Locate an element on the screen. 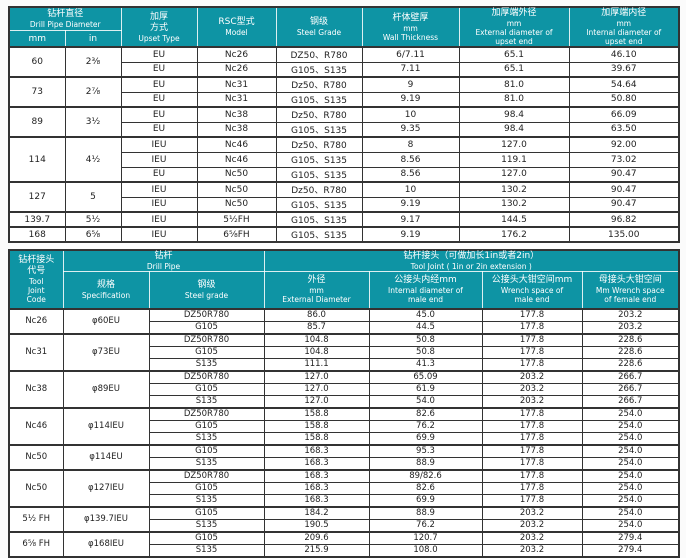 The width and height of the screenshot is (686, 558). table-cell: 139.7 is located at coordinates (37, 219).